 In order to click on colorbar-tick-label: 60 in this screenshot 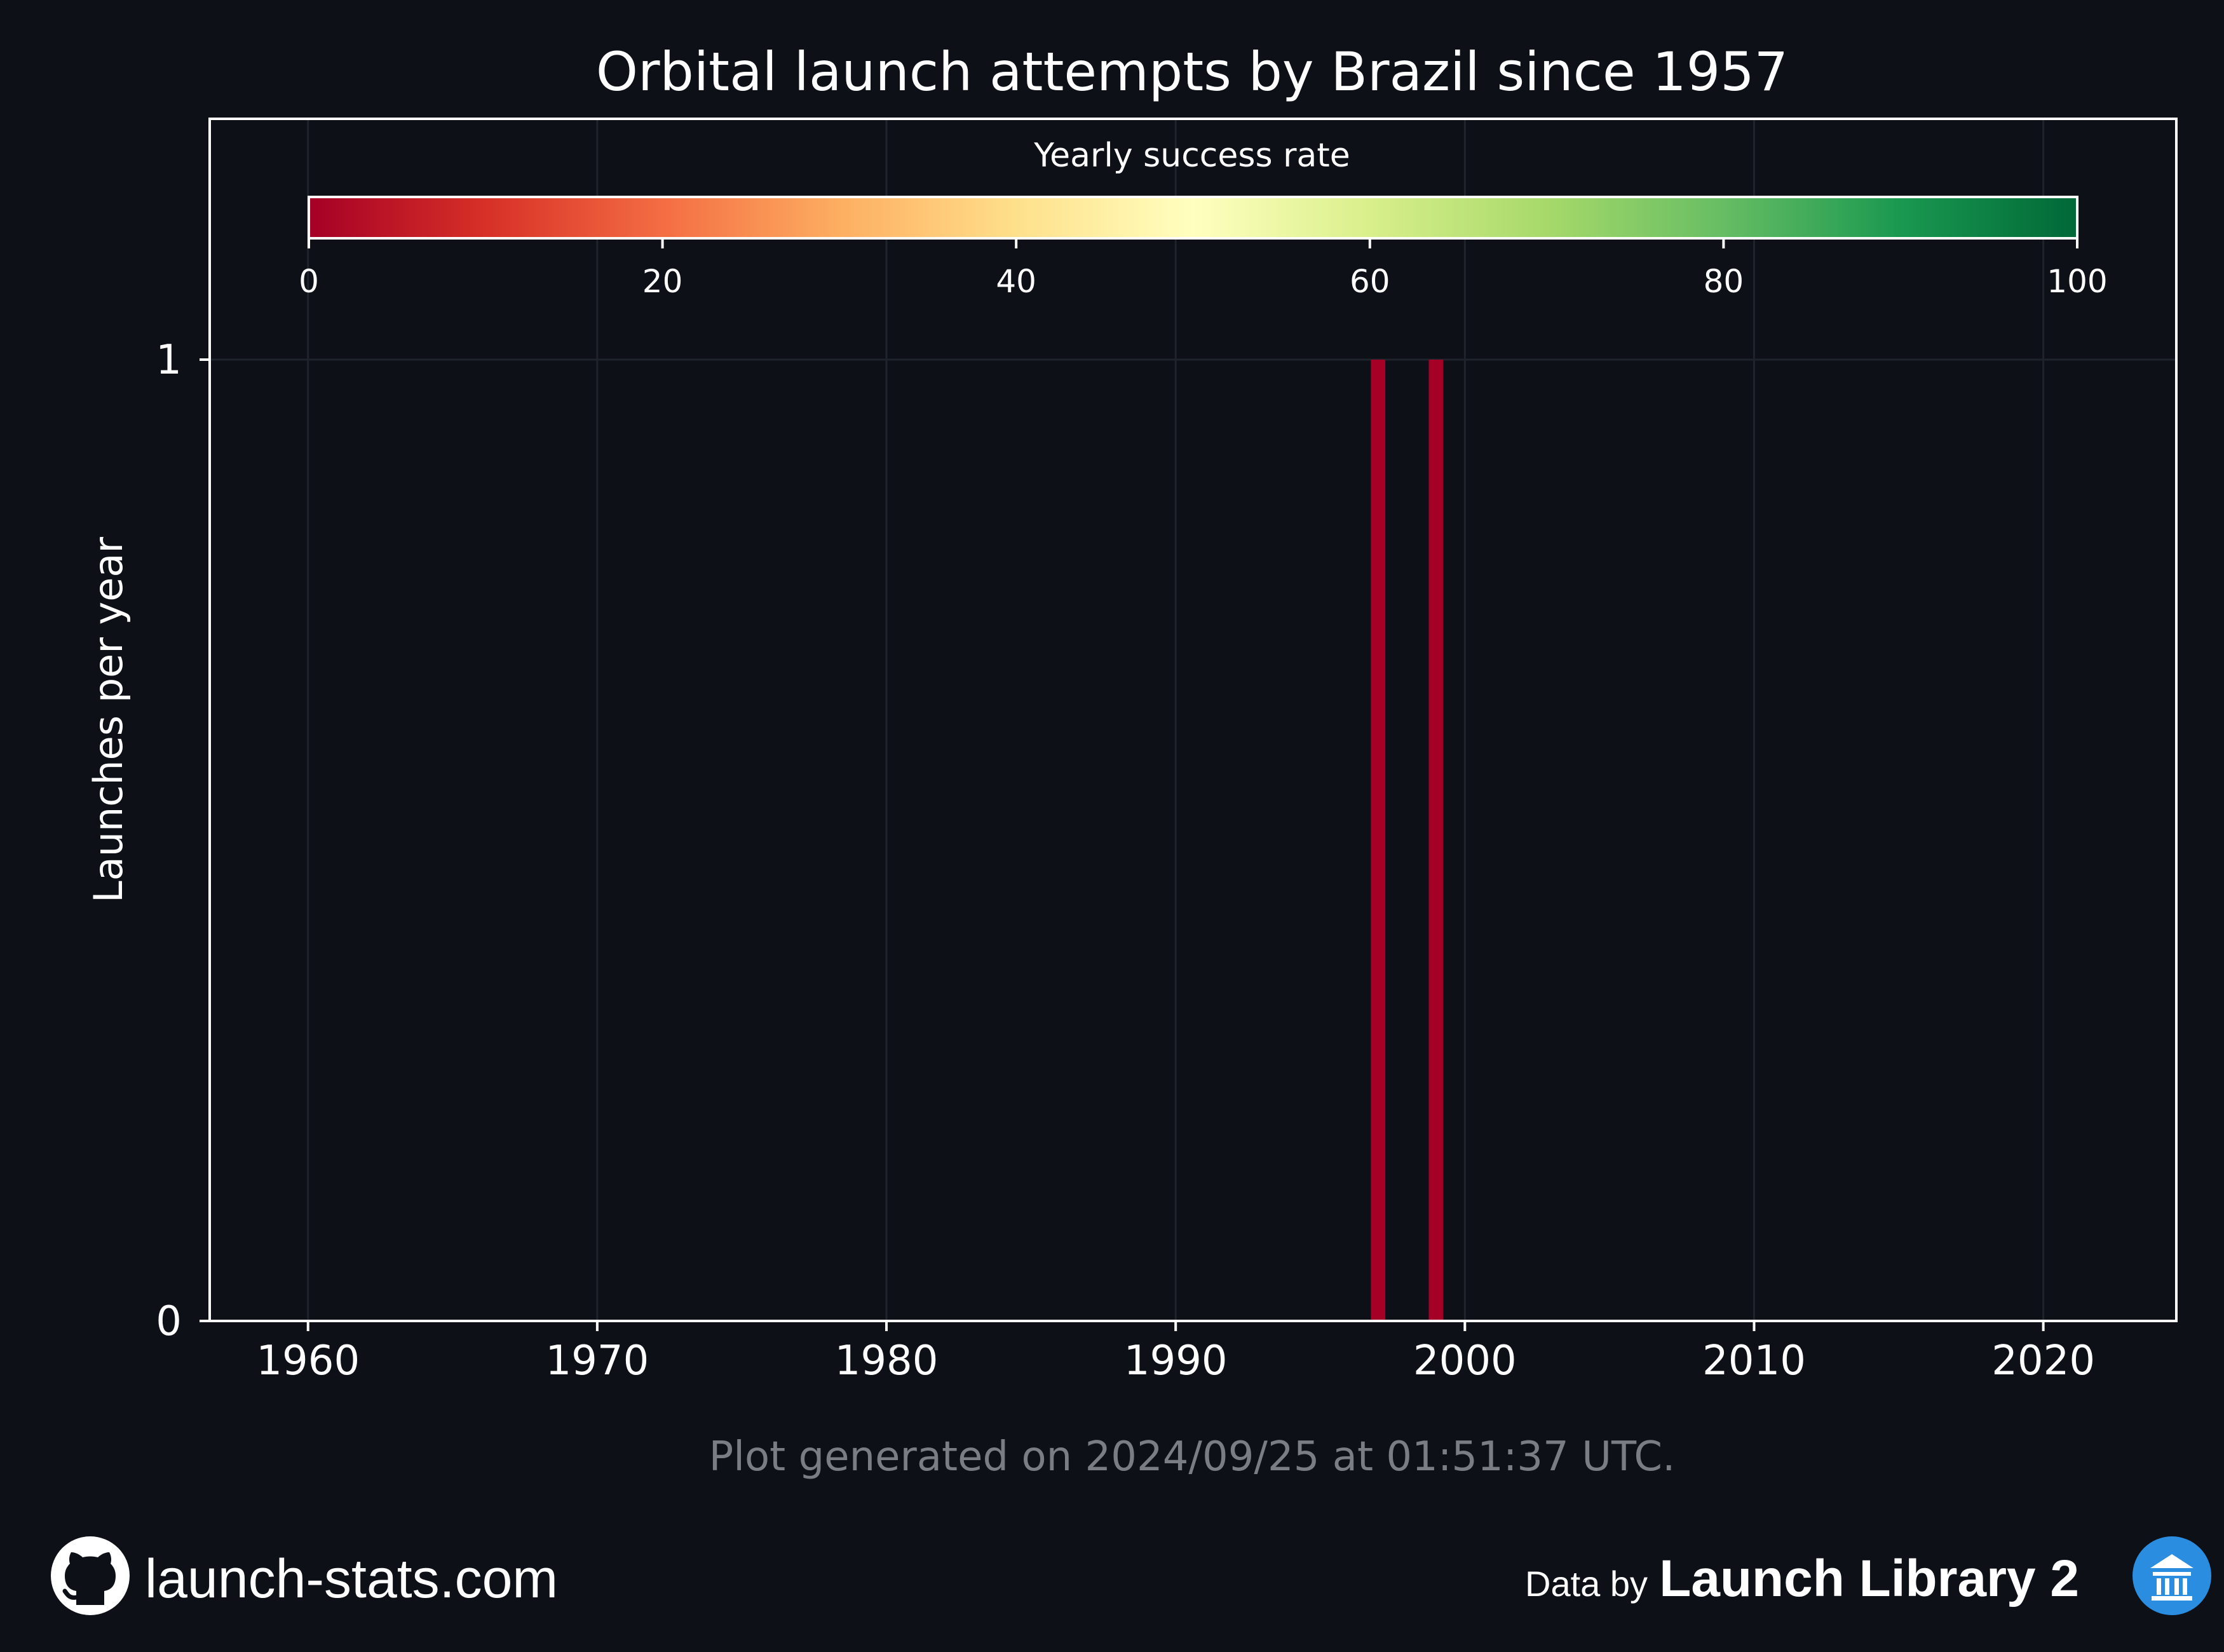, I will do `click(1370, 282)`.